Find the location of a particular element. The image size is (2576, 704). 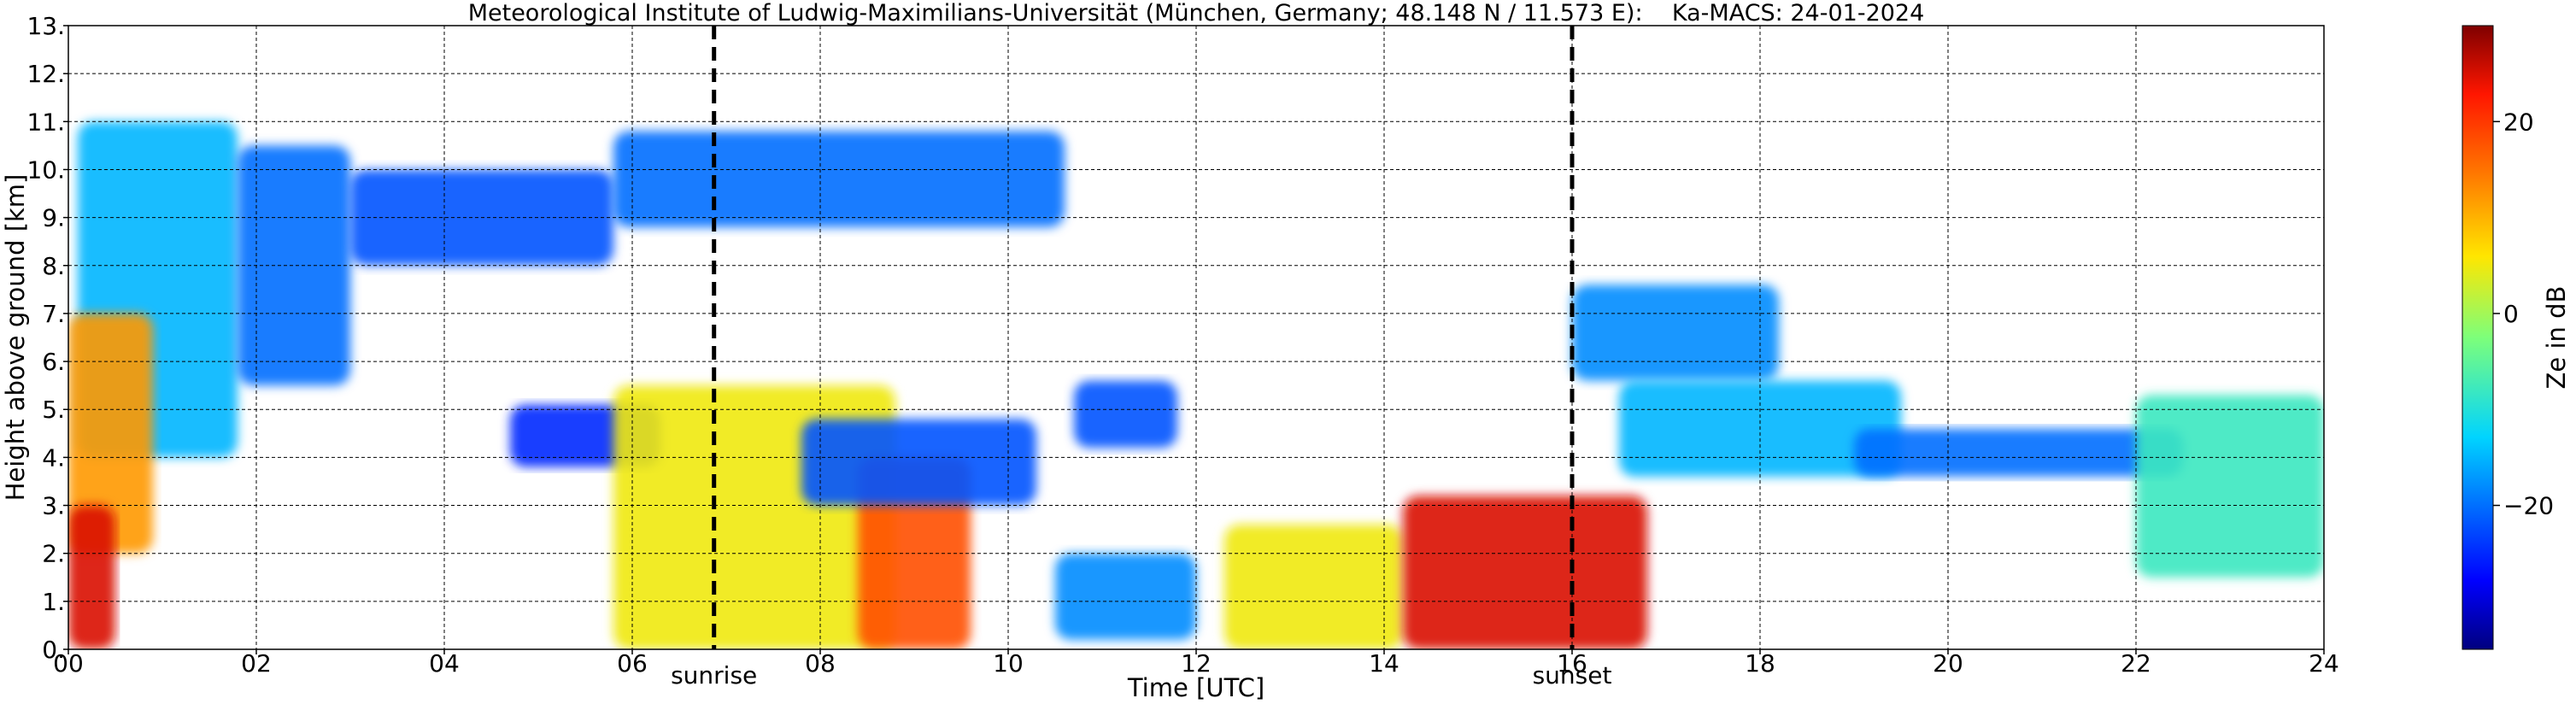

x-tick-label: 22 is located at coordinates (2136, 663).